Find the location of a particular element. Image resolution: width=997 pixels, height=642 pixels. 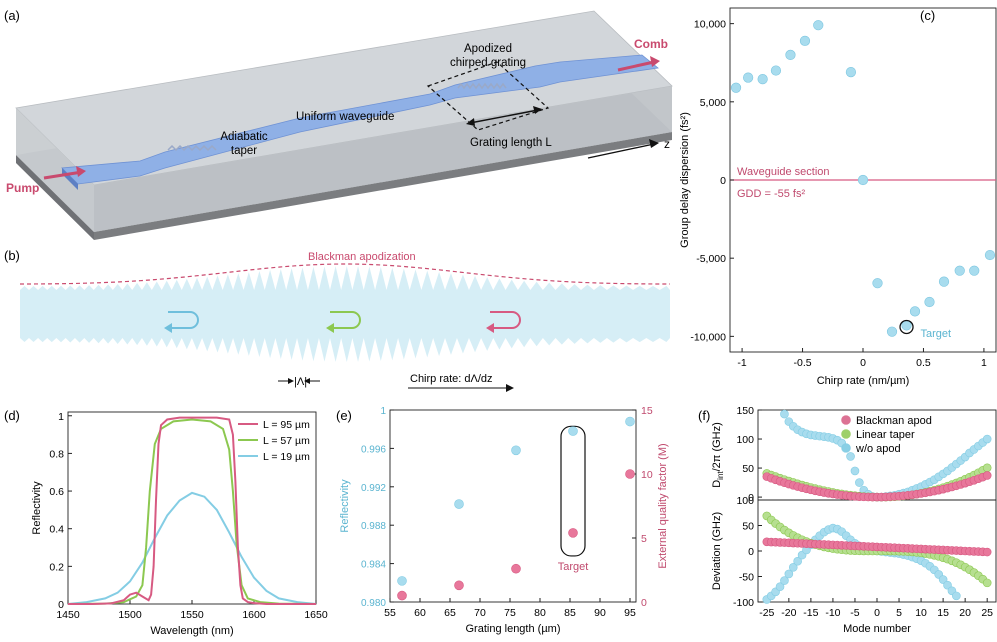

x-tick-label: -1 is located at coordinates (741, 363).